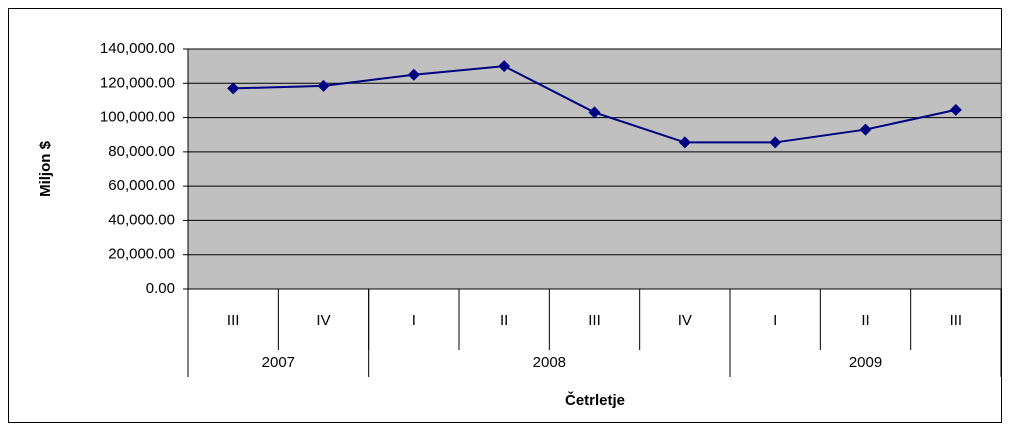 The height and width of the screenshot is (432, 1010). What do you see at coordinates (141, 185) in the screenshot?
I see `y-tick-label: 60,000.00` at bounding box center [141, 185].